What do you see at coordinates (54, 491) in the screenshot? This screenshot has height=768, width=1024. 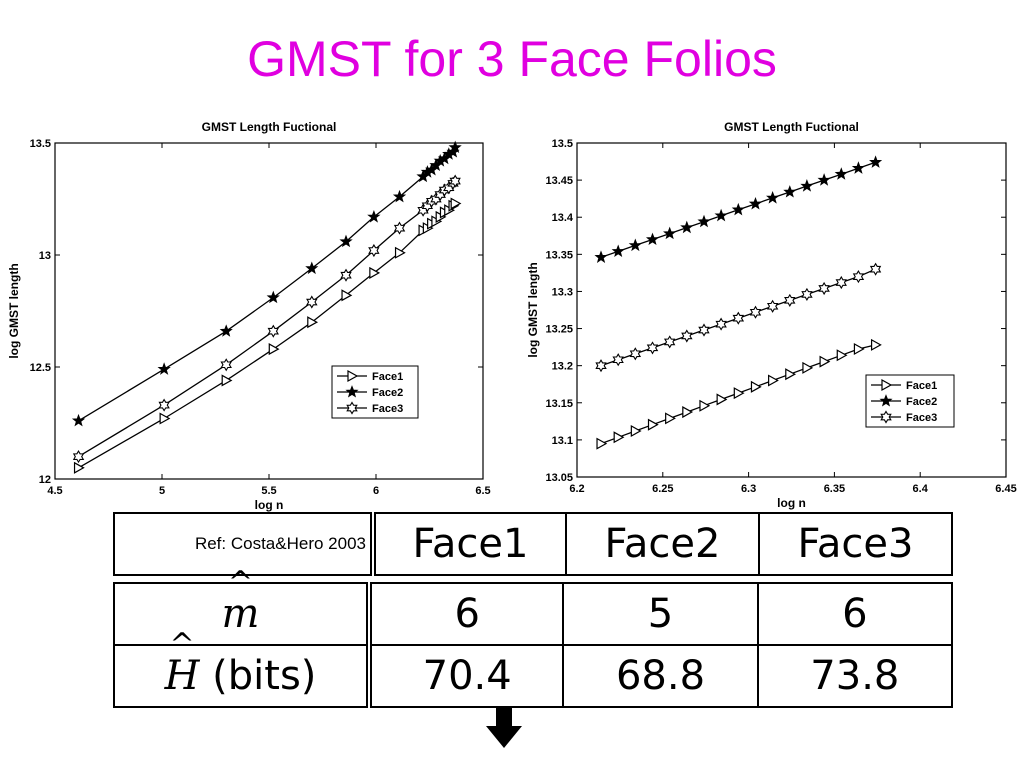 I see `x-tick-label: 4.5` at bounding box center [54, 491].